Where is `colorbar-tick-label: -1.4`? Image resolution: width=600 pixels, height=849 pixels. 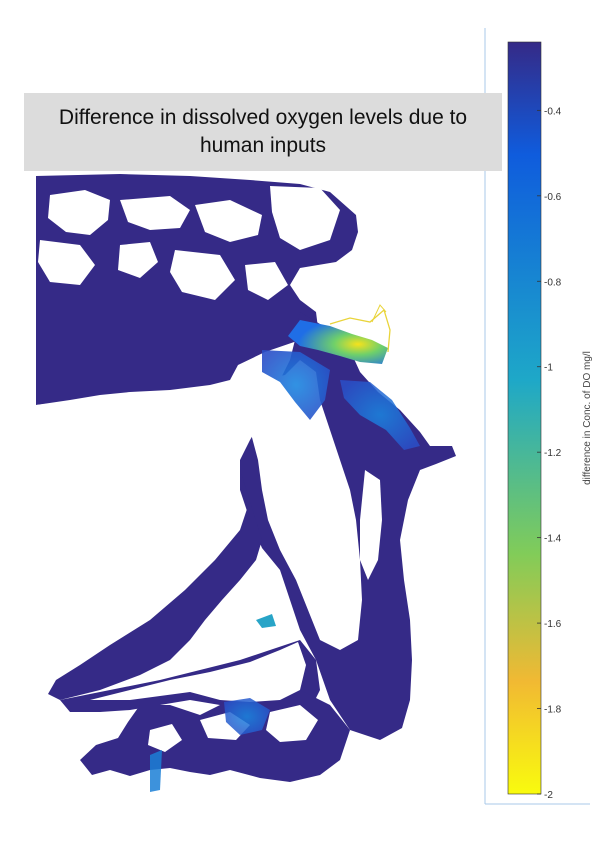 colorbar-tick-label: -1.4 is located at coordinates (553, 539).